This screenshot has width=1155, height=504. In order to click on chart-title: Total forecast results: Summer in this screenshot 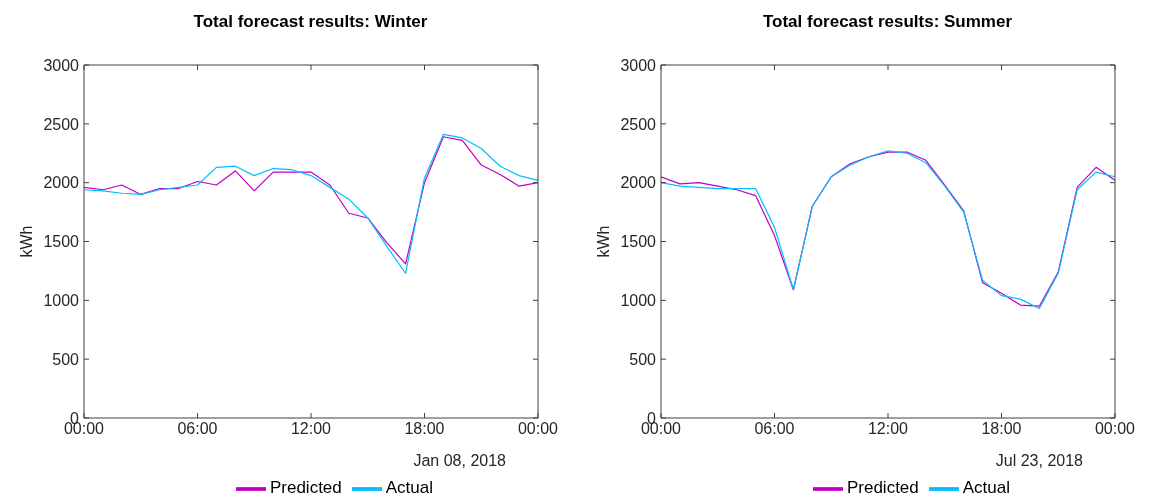, I will do `click(887, 22)`.